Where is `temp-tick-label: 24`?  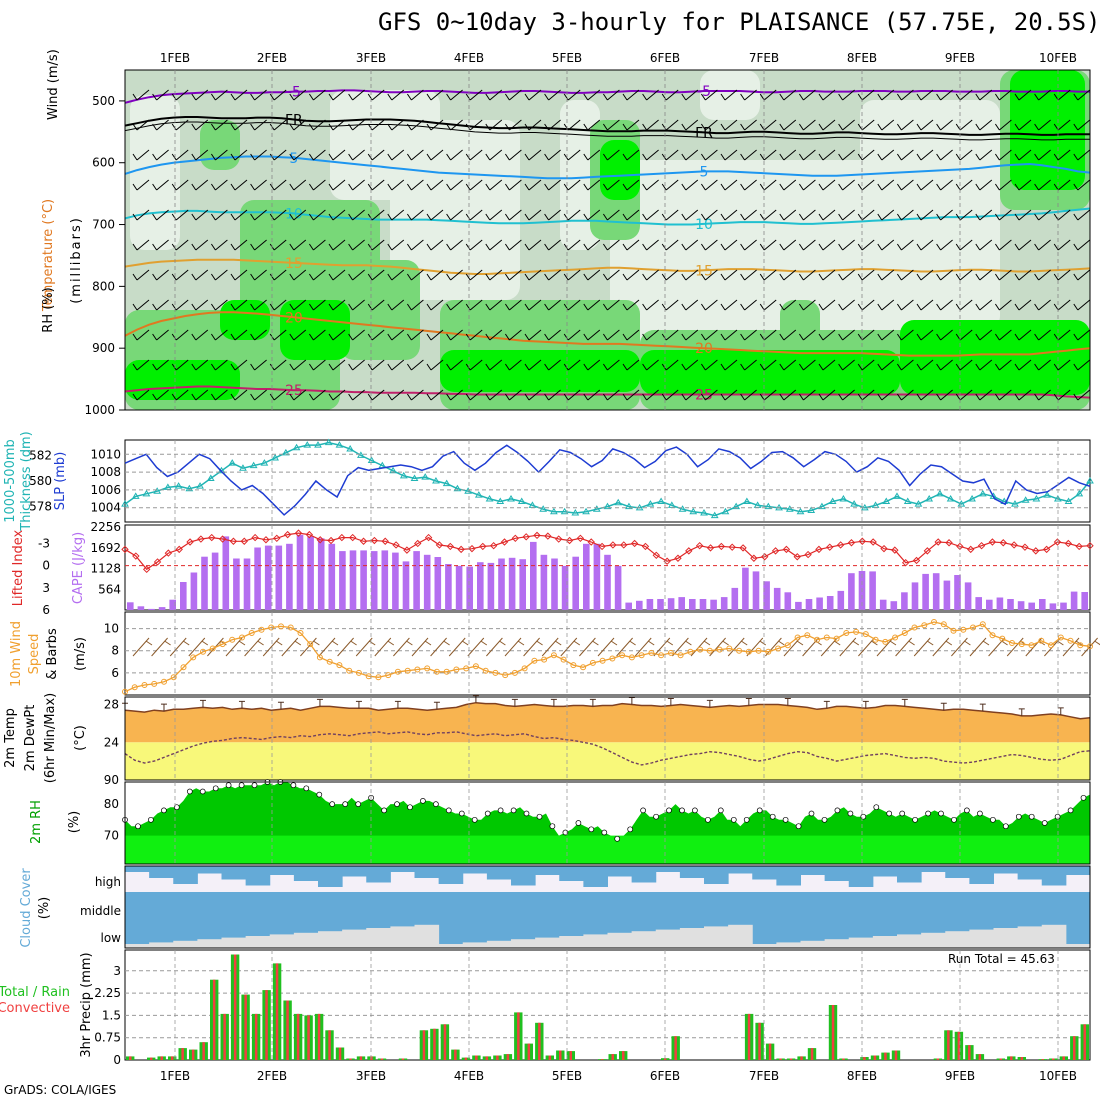 temp-tick-label: 24 is located at coordinates (111, 742).